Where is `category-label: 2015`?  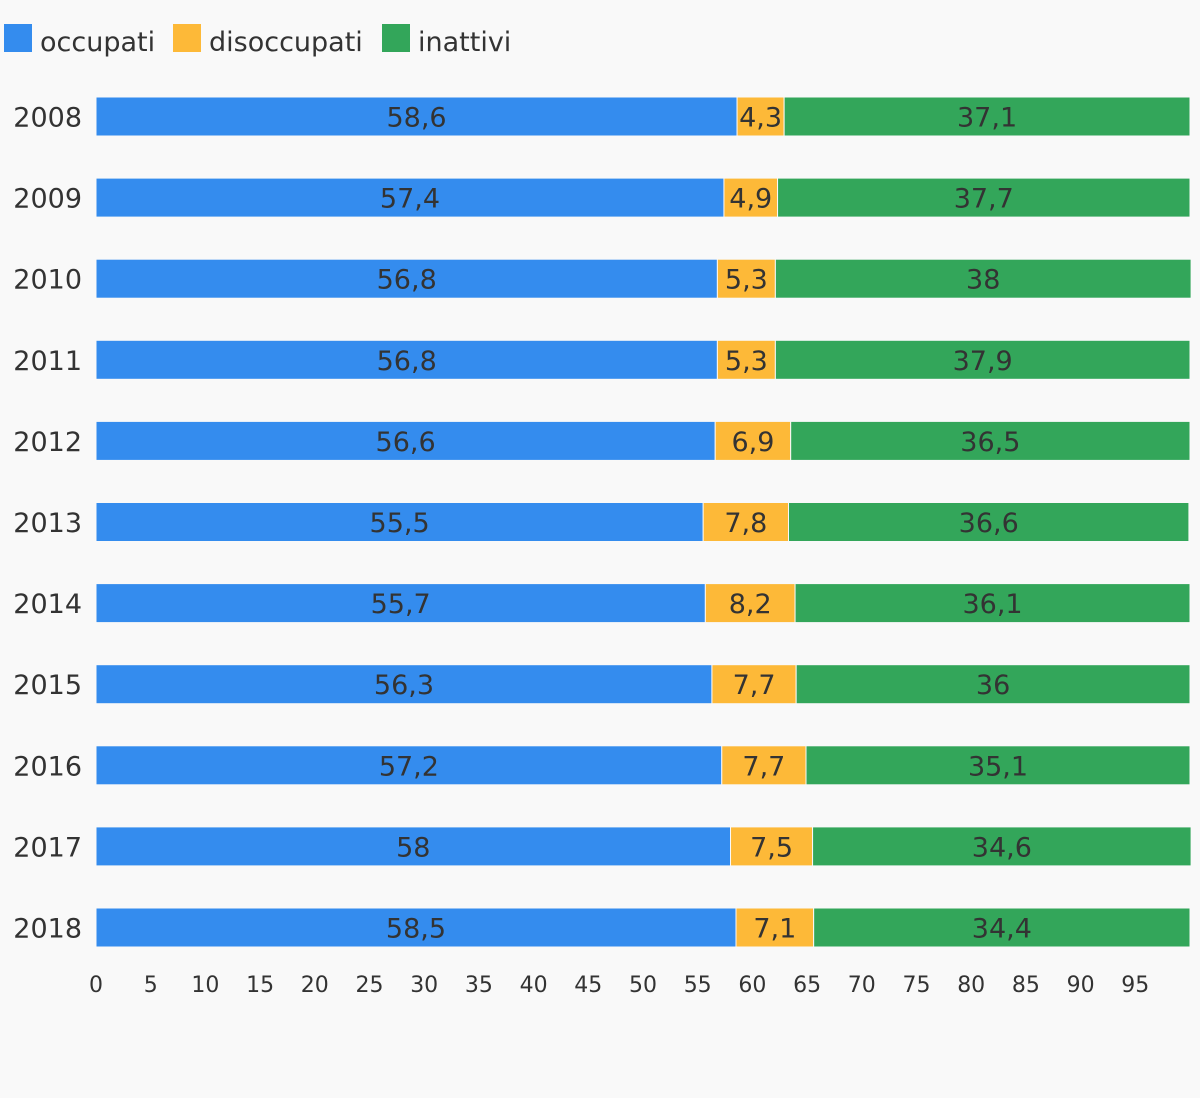
category-label: 2015 is located at coordinates (47, 685).